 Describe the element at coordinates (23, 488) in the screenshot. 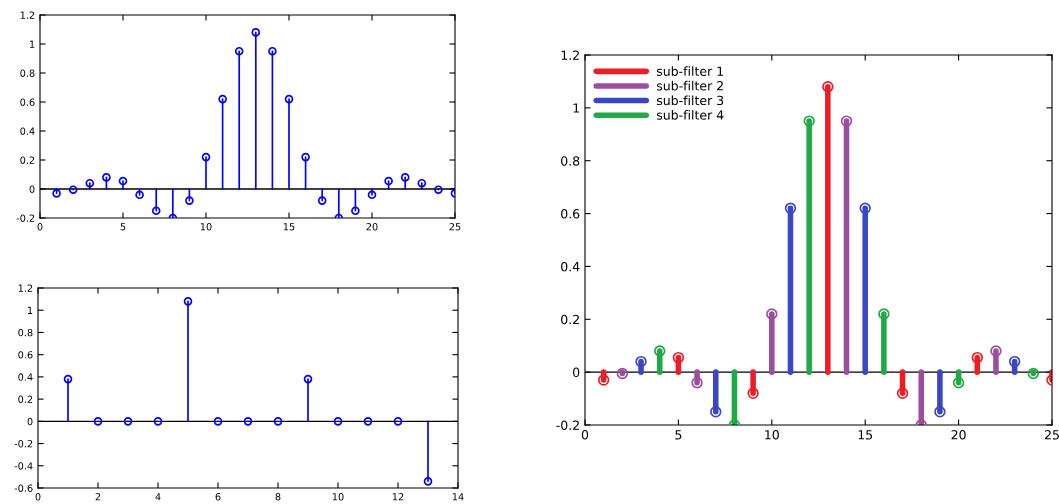

I see `y-tick-label: -0.6` at that location.